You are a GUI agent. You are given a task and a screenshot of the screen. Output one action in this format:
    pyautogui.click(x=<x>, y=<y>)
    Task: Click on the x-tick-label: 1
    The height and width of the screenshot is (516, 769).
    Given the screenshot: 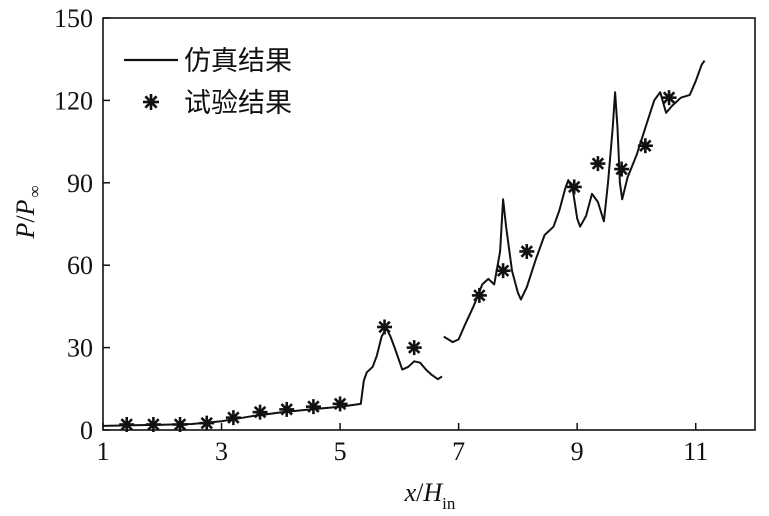 What is the action you would take?
    pyautogui.click(x=103, y=451)
    